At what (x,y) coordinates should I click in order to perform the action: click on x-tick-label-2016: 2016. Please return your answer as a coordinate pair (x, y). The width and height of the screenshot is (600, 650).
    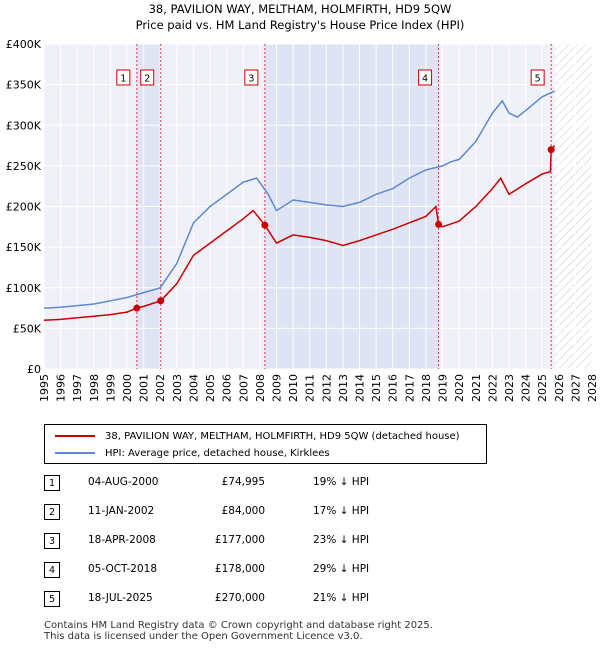
    Looking at the image, I should click on (393, 388).